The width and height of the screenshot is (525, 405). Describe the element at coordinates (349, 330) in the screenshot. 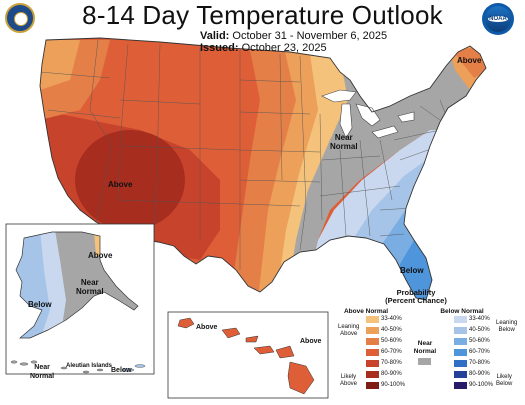

I see `legend-leaning-above: Leaning Above` at that location.